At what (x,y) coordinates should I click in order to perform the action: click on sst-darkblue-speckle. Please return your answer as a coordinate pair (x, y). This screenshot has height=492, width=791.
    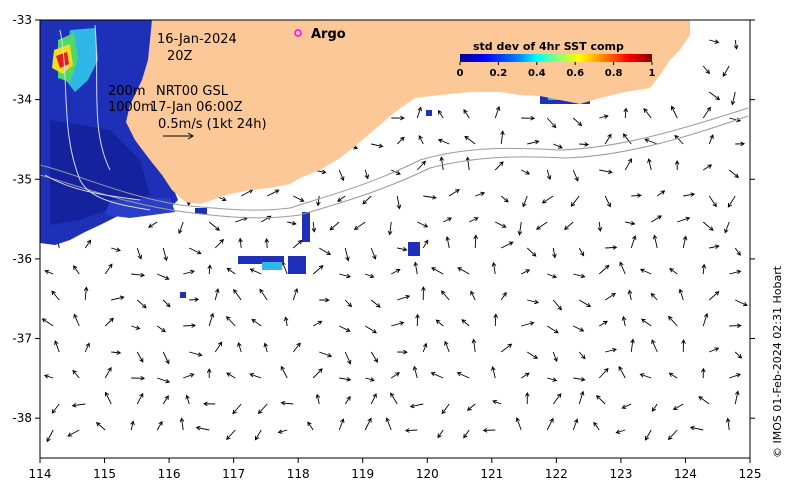
    Looking at the image, I should click on (100, 172).